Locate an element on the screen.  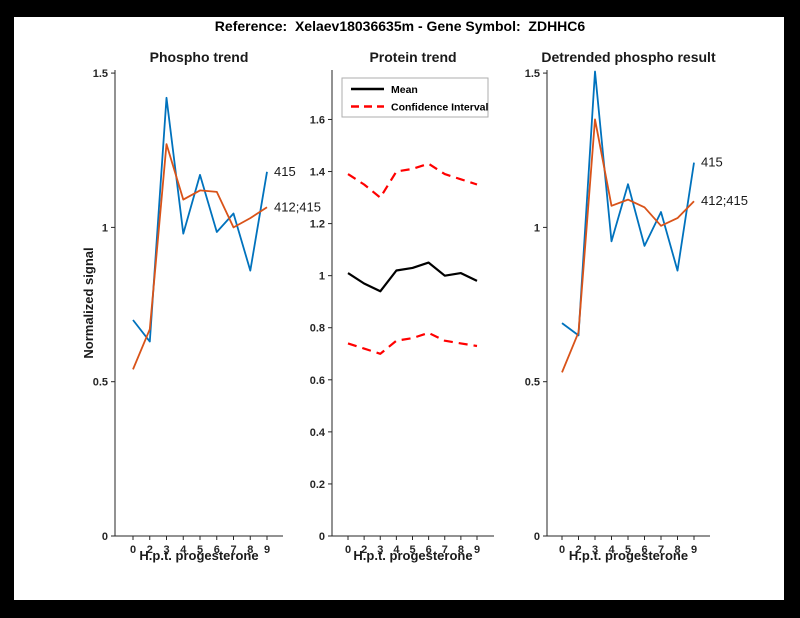
series-line-confidence-interval-lower is located at coordinates (412, 343).